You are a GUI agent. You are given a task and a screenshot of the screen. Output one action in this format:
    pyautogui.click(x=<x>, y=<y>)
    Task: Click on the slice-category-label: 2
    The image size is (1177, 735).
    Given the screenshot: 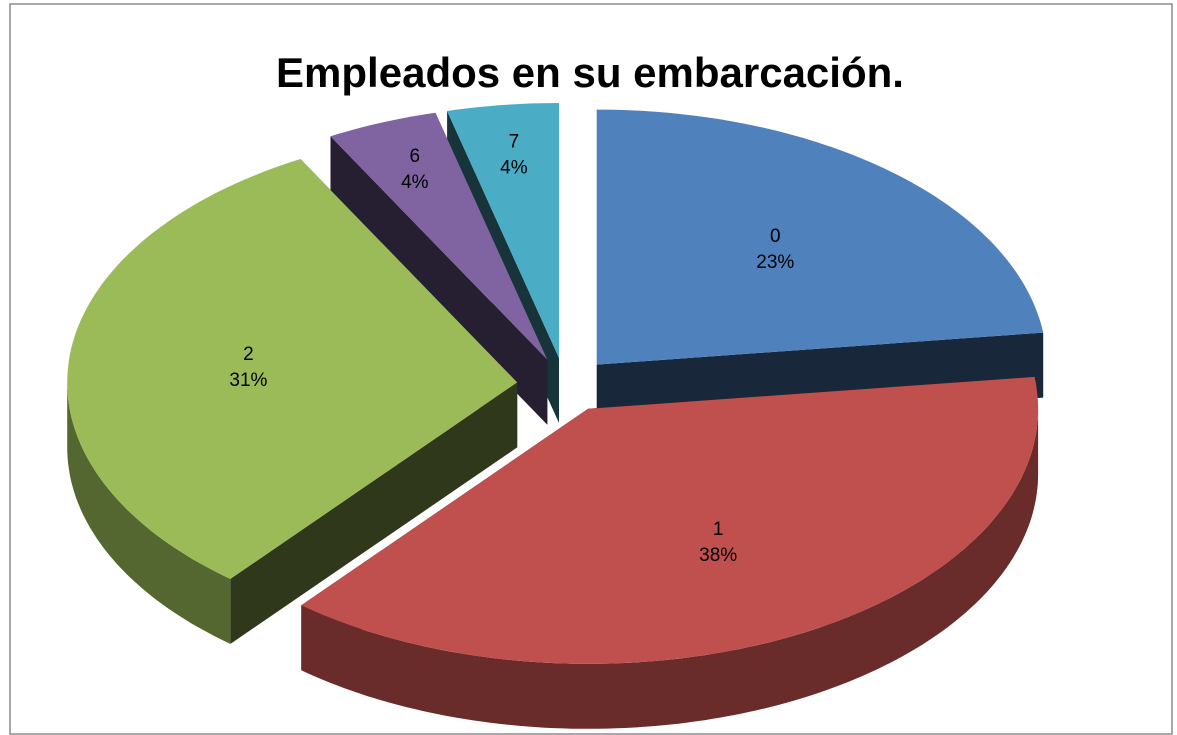 What is the action you would take?
    pyautogui.click(x=248, y=354)
    